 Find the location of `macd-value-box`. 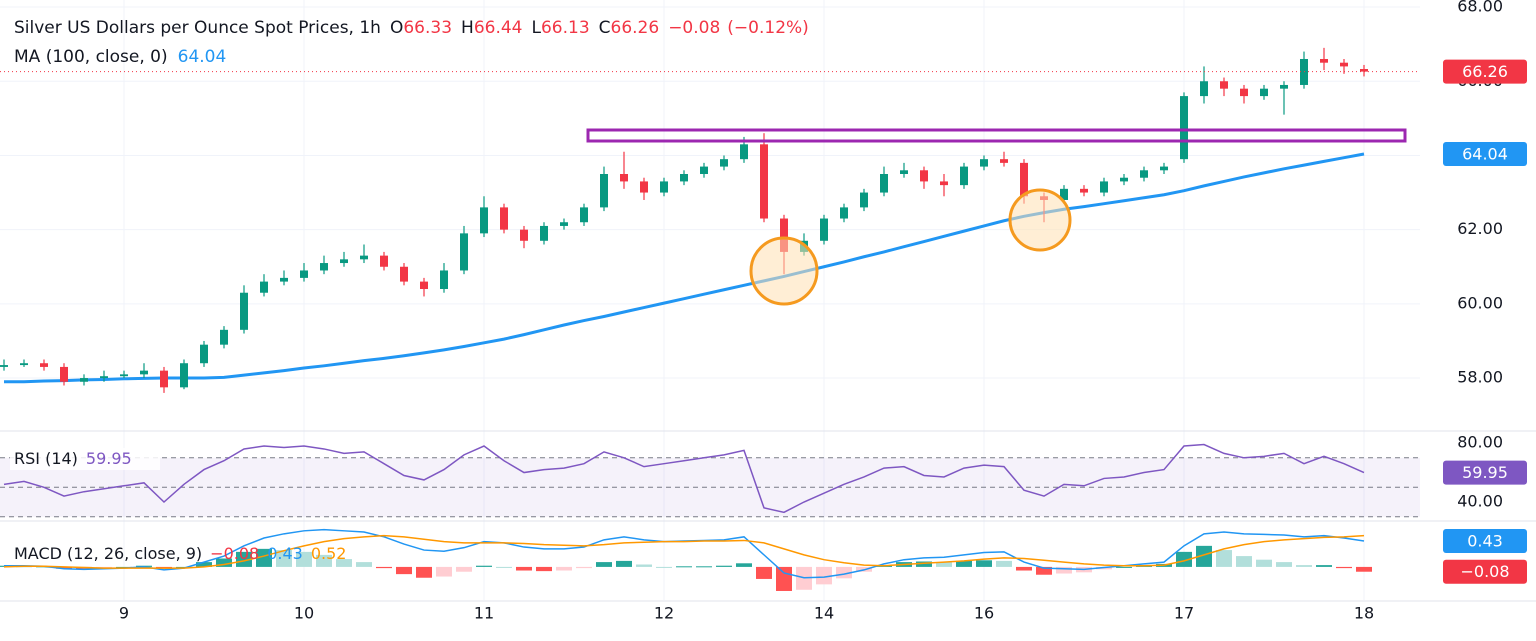

macd-value-box is located at coordinates (1485, 541).